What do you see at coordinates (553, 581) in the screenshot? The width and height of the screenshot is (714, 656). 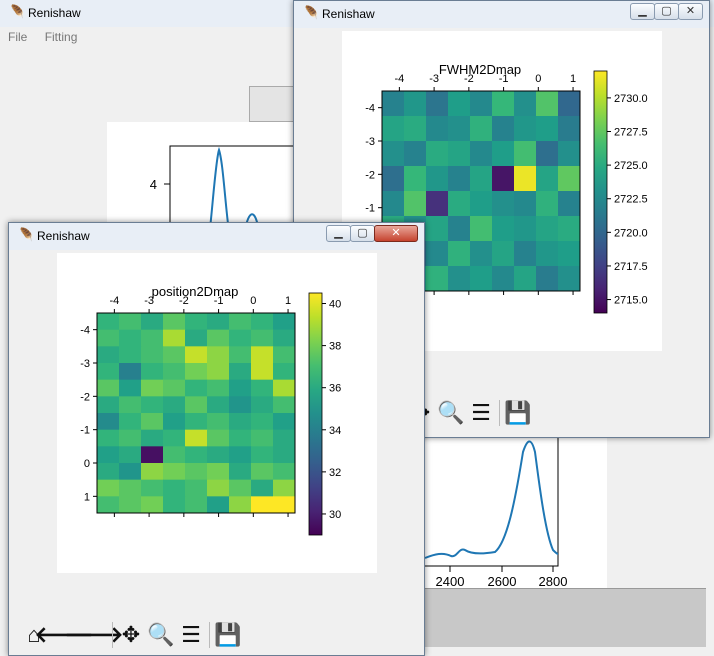 I see `spectrum-xtick-label-2: 2800` at bounding box center [553, 581].